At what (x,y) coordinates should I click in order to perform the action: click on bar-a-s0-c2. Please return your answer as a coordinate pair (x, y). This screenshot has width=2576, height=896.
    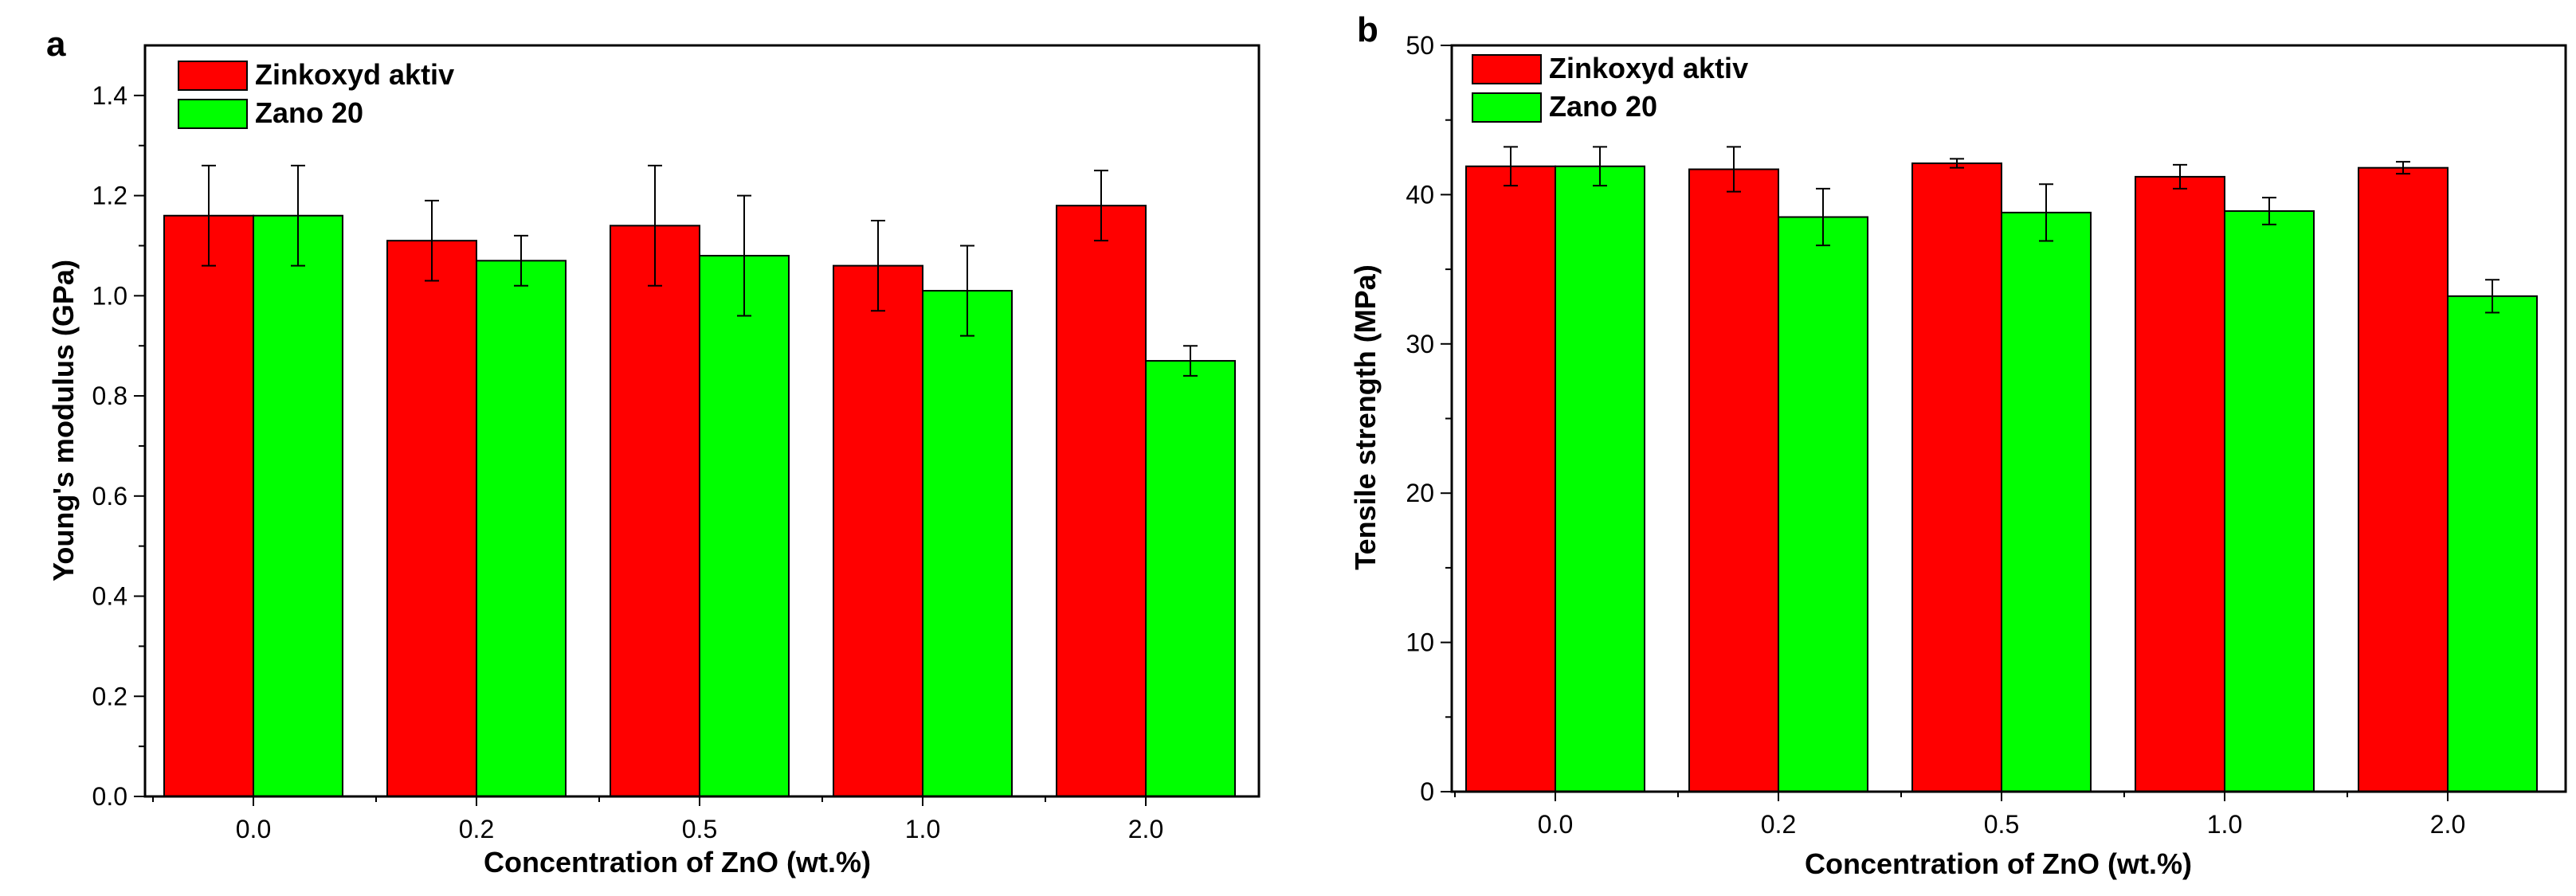
    Looking at the image, I should click on (655, 511).